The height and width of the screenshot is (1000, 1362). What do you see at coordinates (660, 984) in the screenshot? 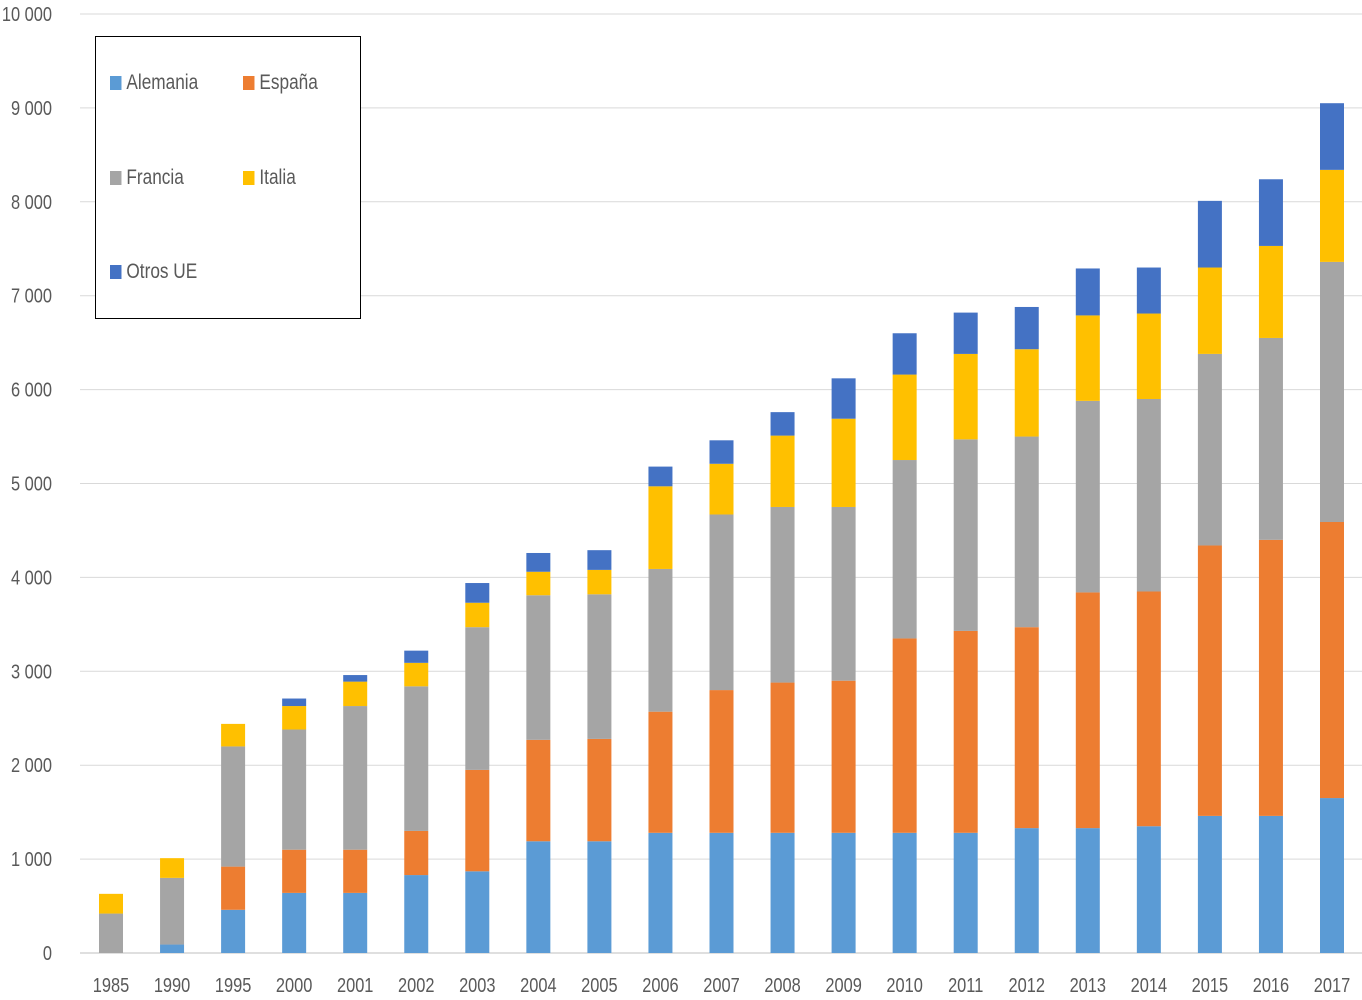
I see `x-tick-label: 2006` at bounding box center [660, 984].